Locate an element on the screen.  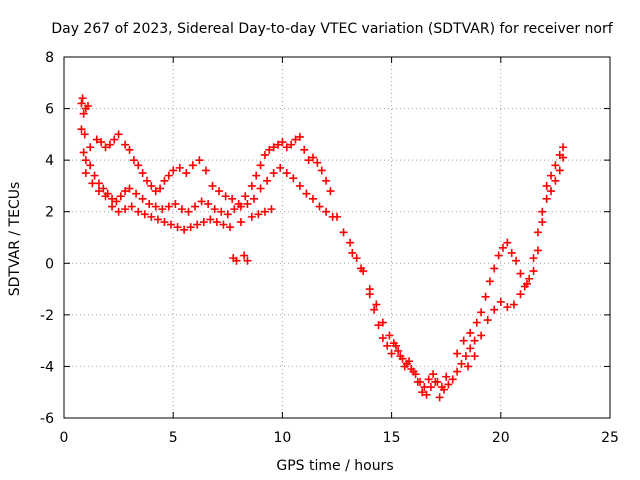
y-tick-label: 4 is located at coordinates (49, 161).